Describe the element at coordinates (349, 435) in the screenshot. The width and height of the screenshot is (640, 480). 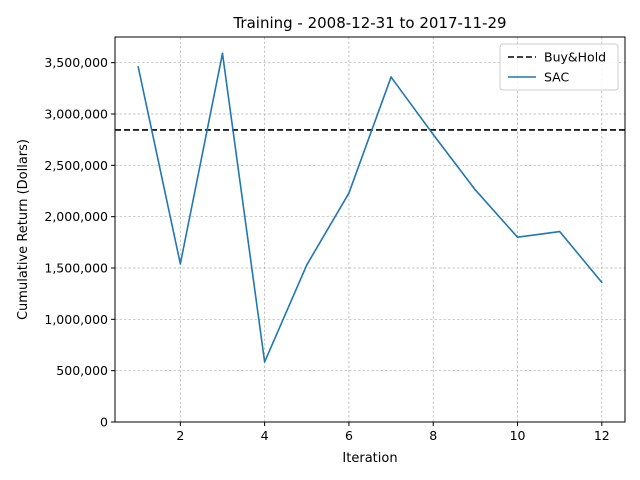
I see `x-tick-label: 6` at that location.